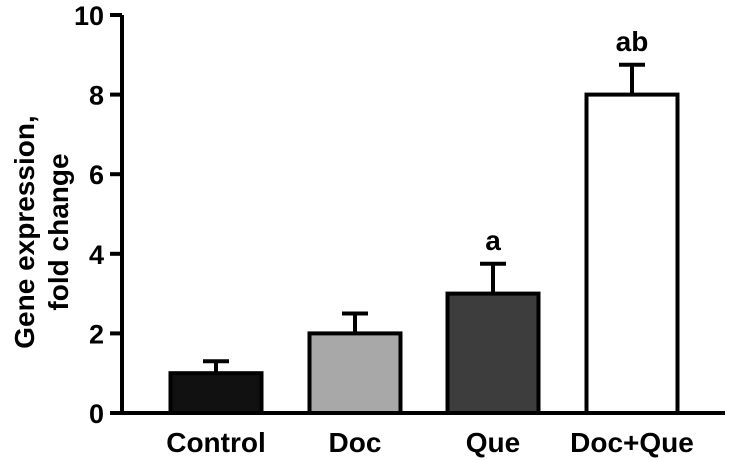 Image resolution: width=733 pixels, height=461 pixels. What do you see at coordinates (41, 231) in the screenshot?
I see `y-axis-label: Gene expression, fold change` at bounding box center [41, 231].